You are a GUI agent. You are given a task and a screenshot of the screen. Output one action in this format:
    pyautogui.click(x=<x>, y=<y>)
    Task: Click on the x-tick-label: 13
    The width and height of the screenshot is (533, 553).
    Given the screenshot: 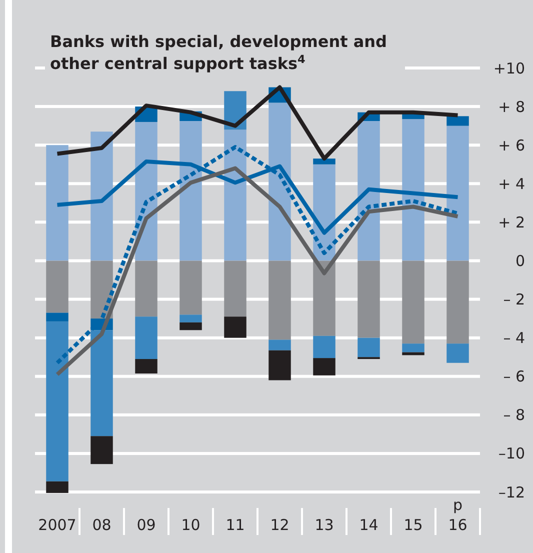 What is the action you would take?
    pyautogui.click(x=324, y=525)
    